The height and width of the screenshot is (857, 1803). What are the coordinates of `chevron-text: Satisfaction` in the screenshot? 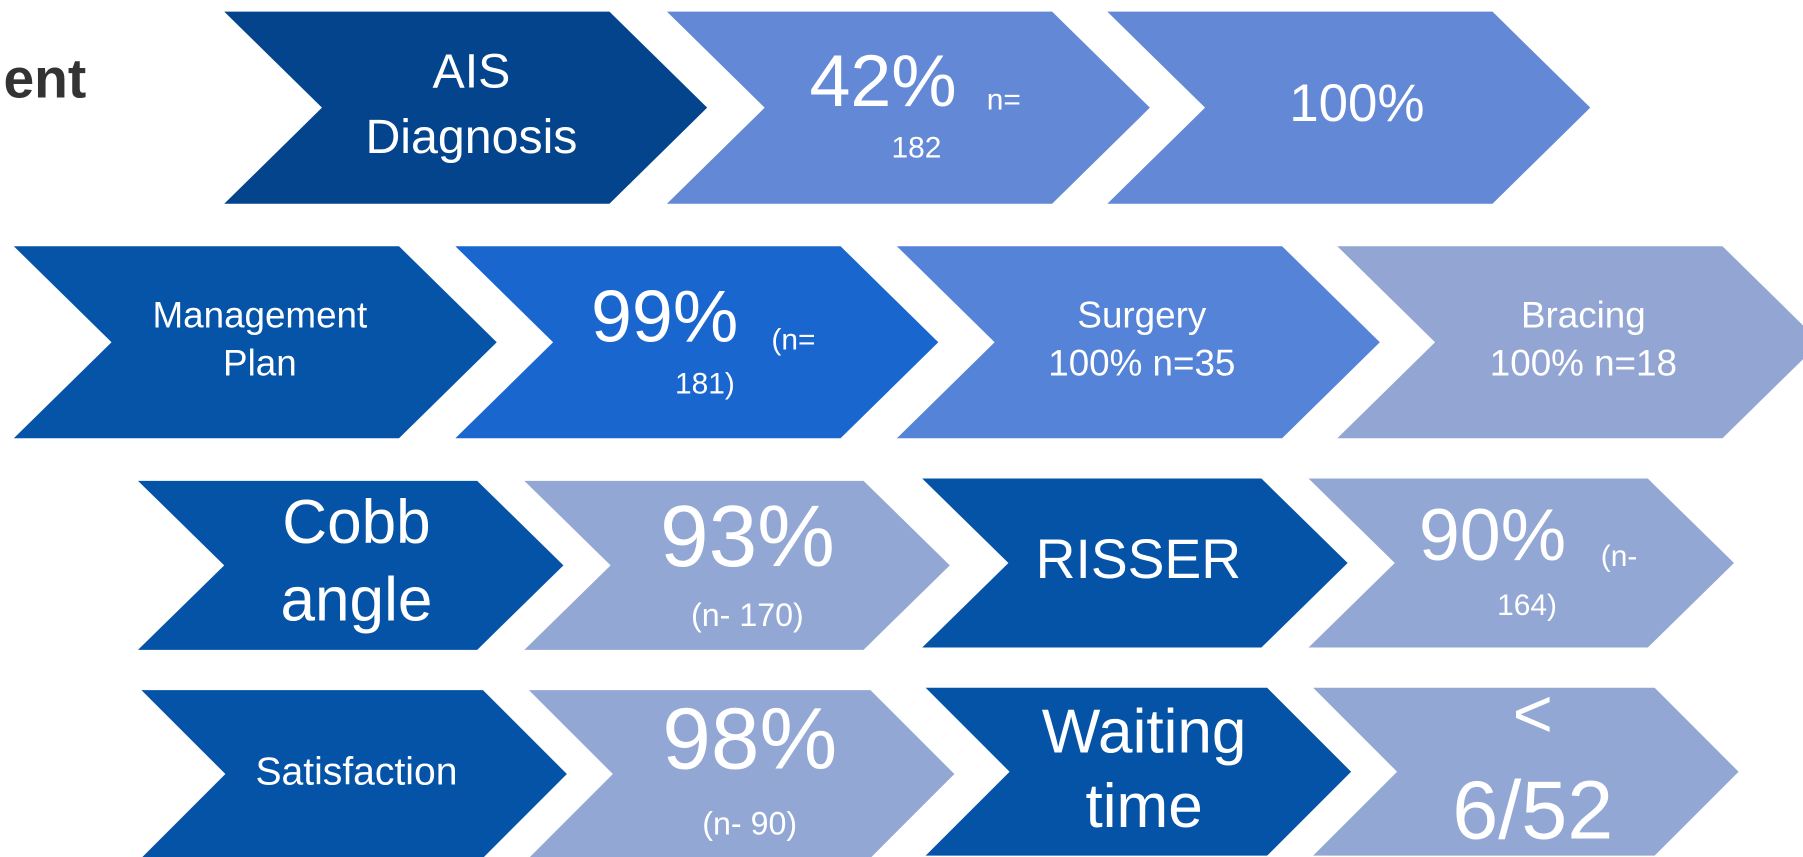 It's located at (356, 771).